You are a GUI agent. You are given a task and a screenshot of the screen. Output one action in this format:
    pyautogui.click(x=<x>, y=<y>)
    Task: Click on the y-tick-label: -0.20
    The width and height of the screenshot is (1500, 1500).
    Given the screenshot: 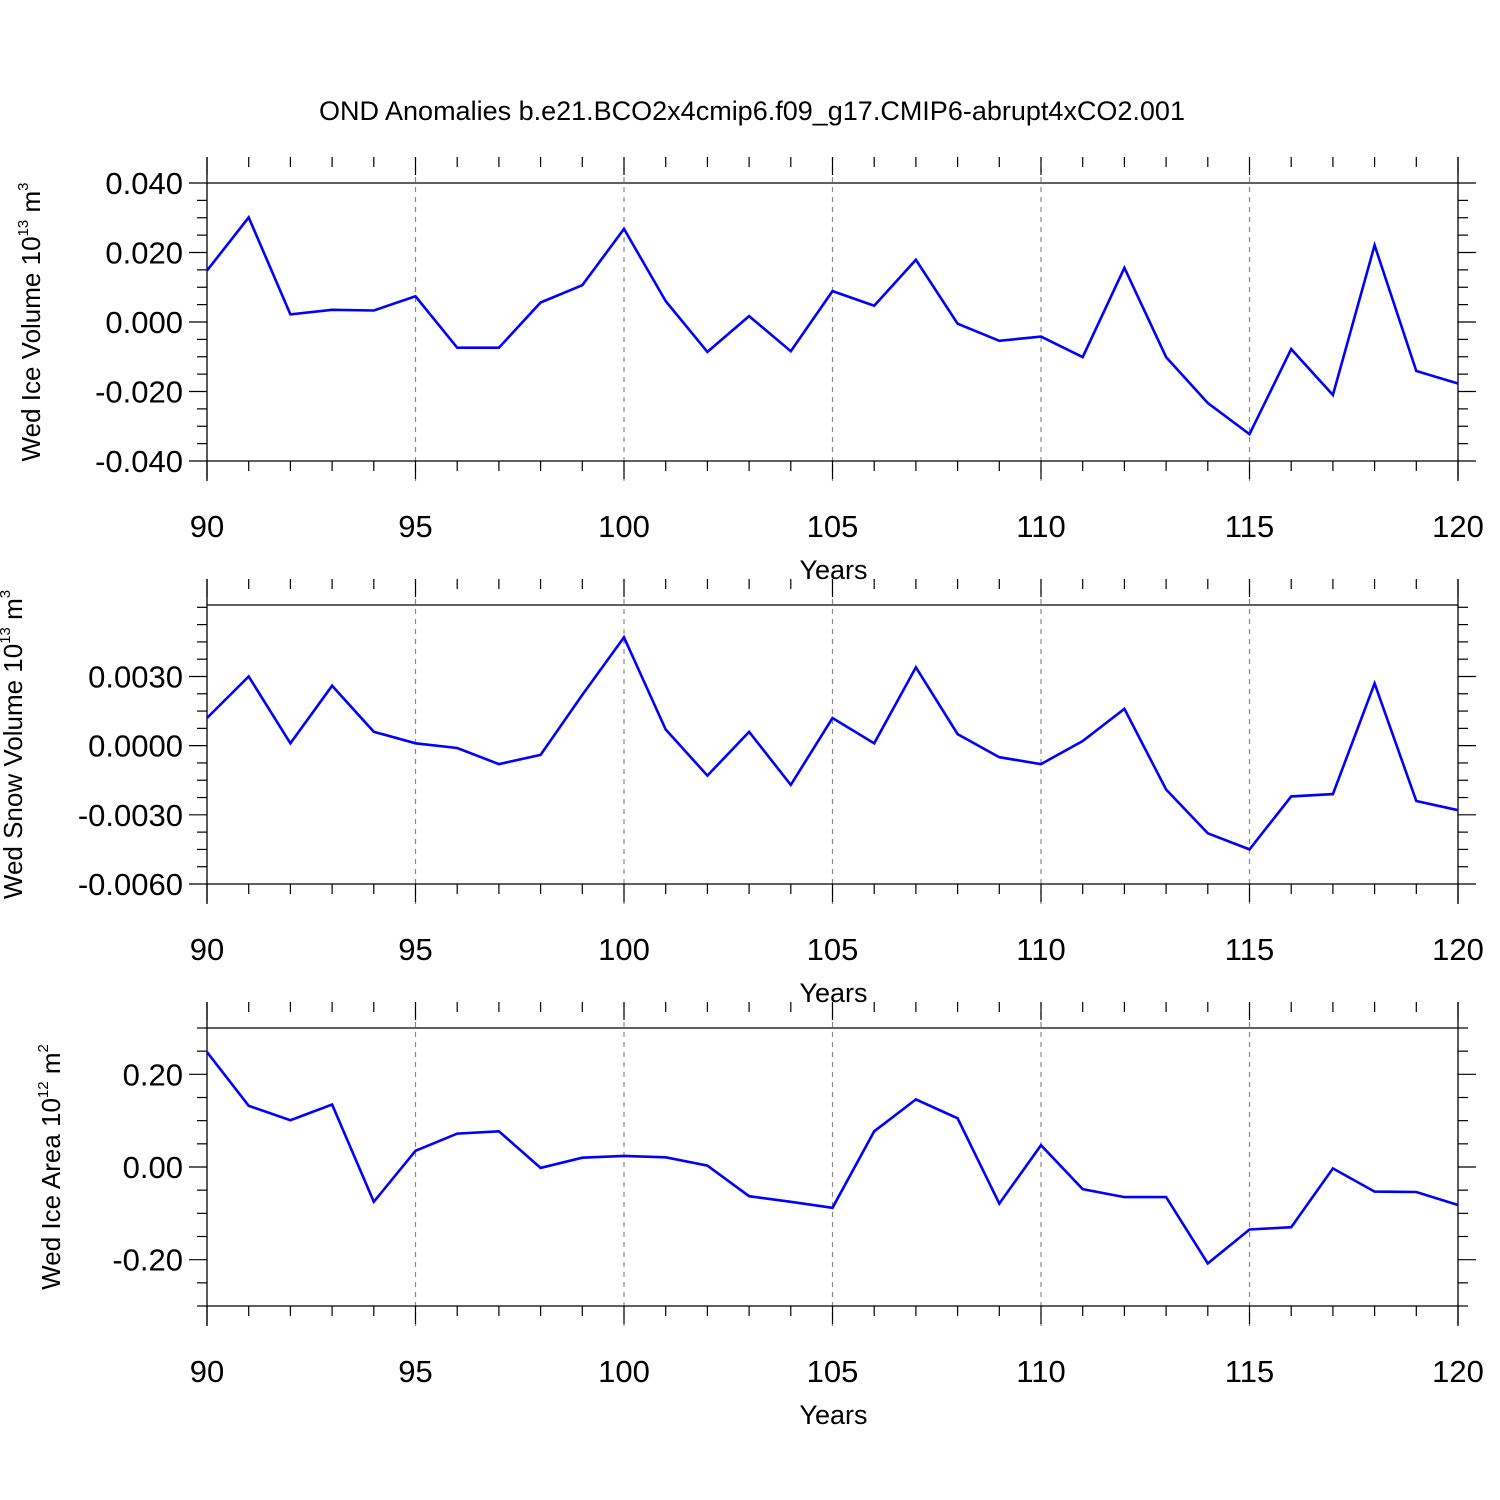 What is the action you would take?
    pyautogui.click(x=147, y=1260)
    